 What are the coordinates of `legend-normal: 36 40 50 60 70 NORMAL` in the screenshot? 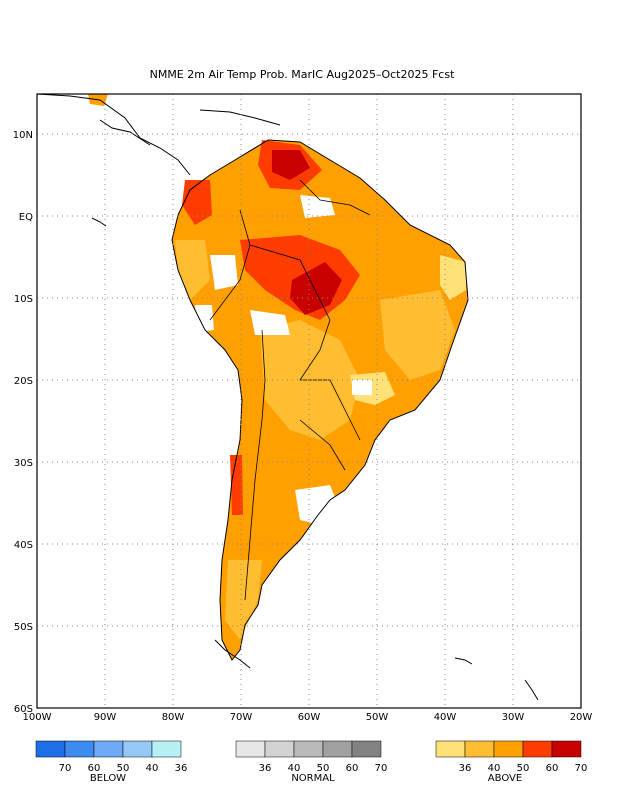 It's located at (311, 762).